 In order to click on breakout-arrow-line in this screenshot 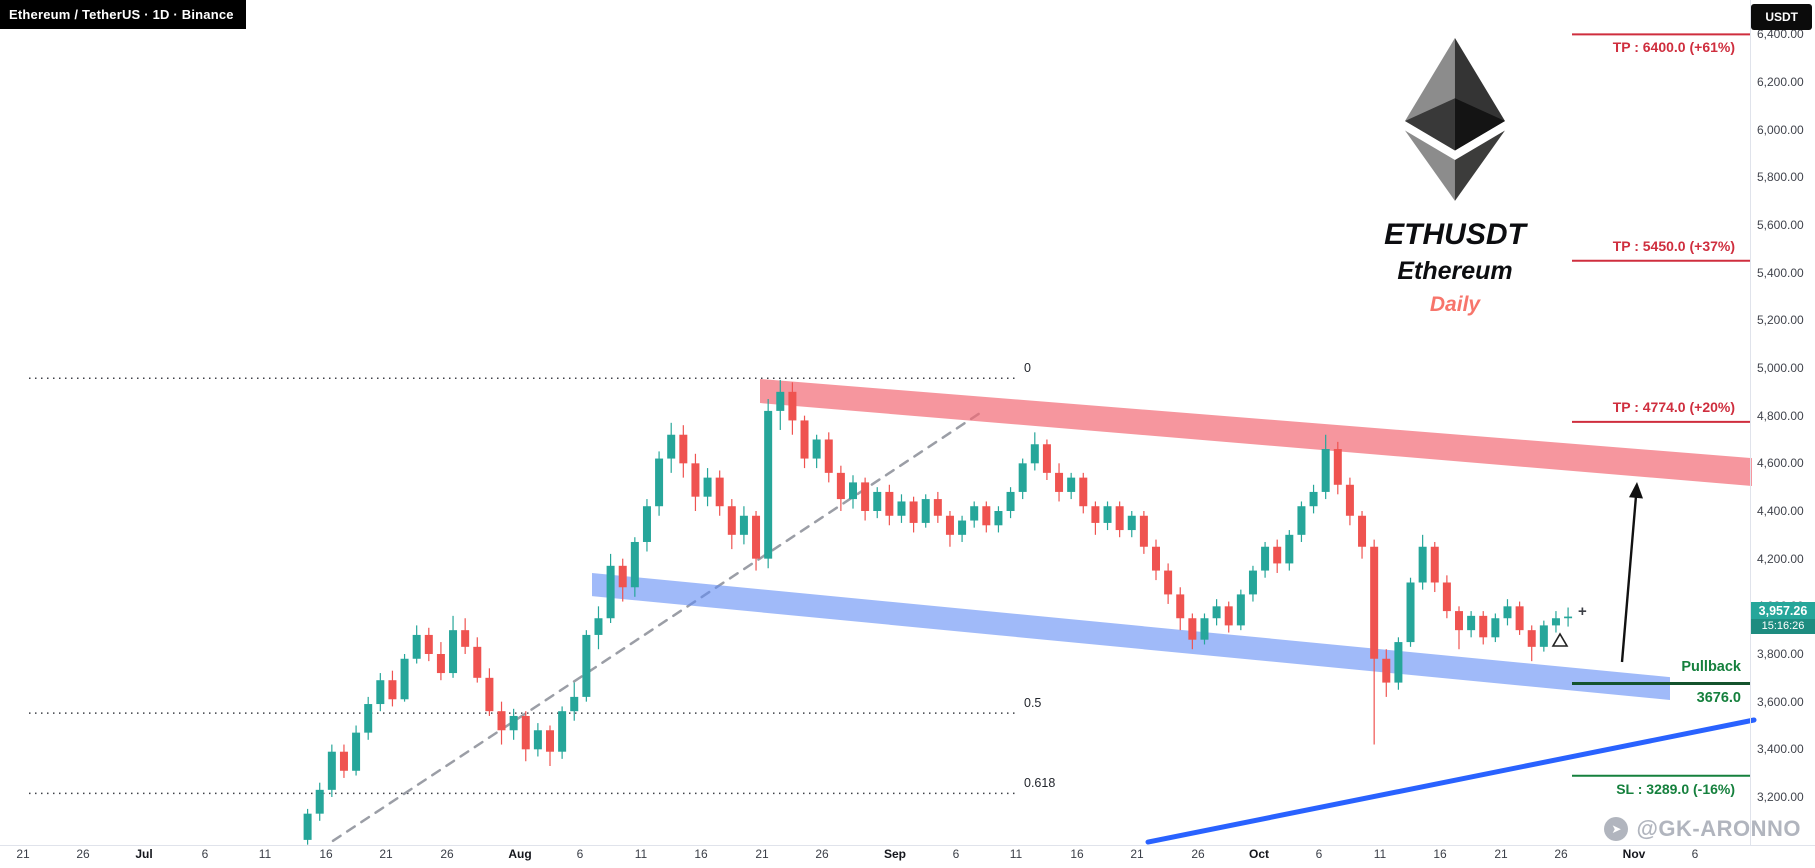, I will do `click(1629, 579)`.